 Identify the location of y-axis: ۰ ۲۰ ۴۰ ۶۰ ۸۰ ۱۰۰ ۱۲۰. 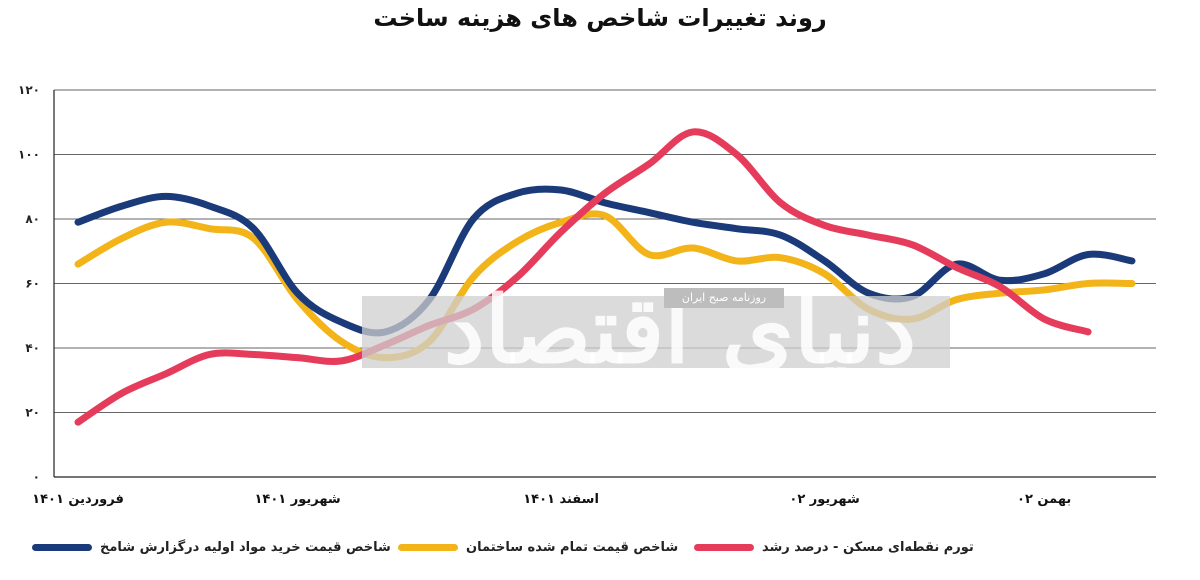
(36, 283).